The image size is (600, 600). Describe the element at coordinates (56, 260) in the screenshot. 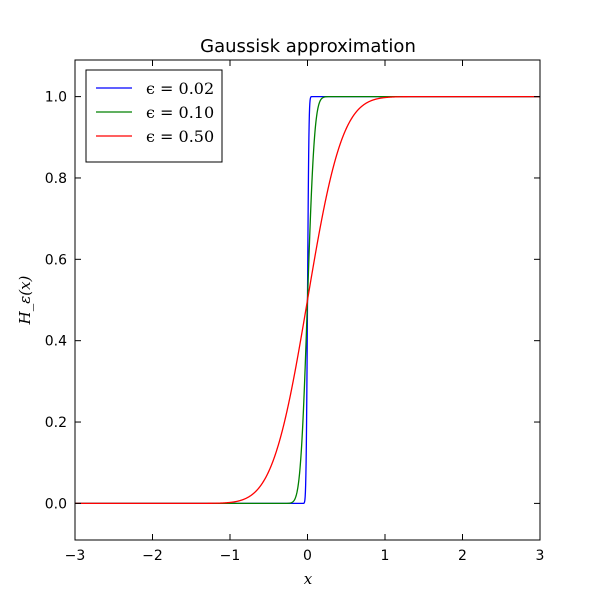

I see `y-tick-label: 0.6` at that location.